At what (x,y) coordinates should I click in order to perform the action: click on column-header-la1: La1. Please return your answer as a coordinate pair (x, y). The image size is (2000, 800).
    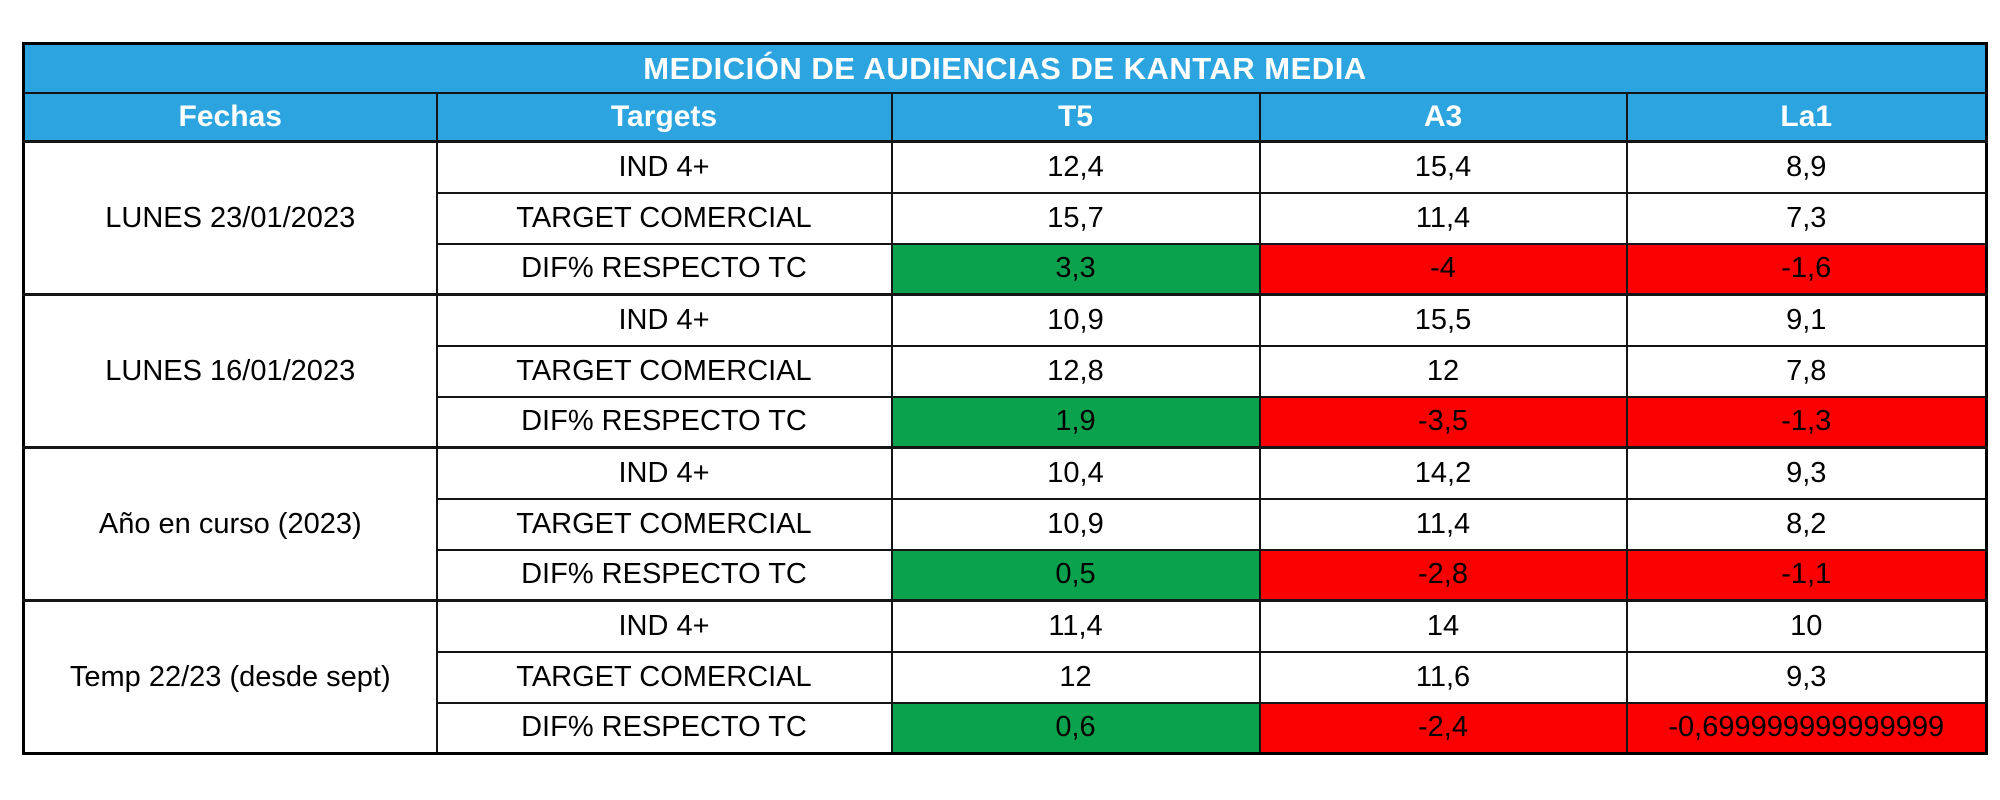
    Looking at the image, I should click on (1806, 117).